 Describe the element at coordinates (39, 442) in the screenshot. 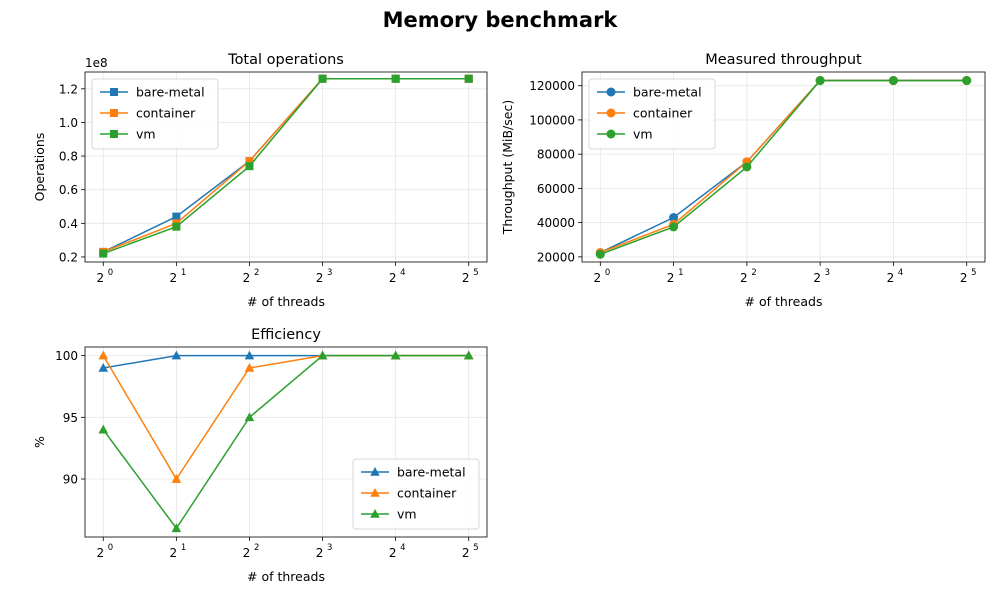

I see `y-axis-label: %` at that location.